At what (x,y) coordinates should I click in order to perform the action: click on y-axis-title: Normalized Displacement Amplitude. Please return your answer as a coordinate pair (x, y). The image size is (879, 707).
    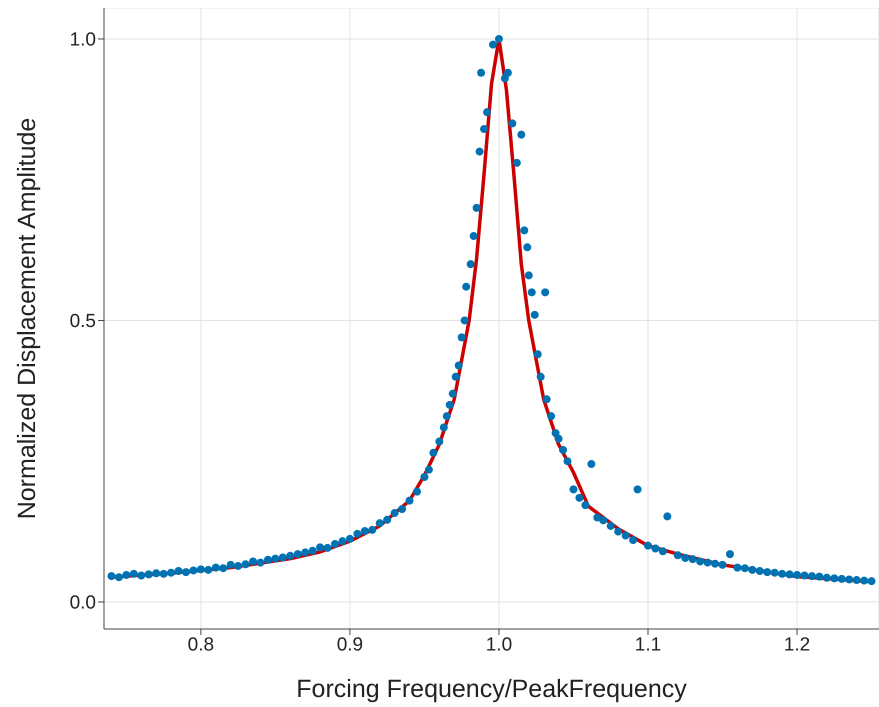
    Looking at the image, I should click on (26, 319).